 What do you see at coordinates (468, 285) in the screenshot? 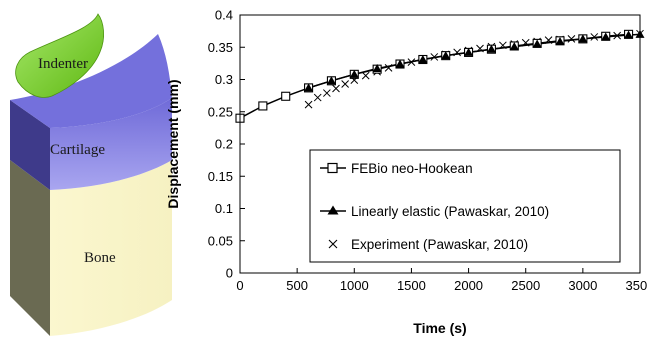
I see `x-tick-label: 2000` at bounding box center [468, 285].